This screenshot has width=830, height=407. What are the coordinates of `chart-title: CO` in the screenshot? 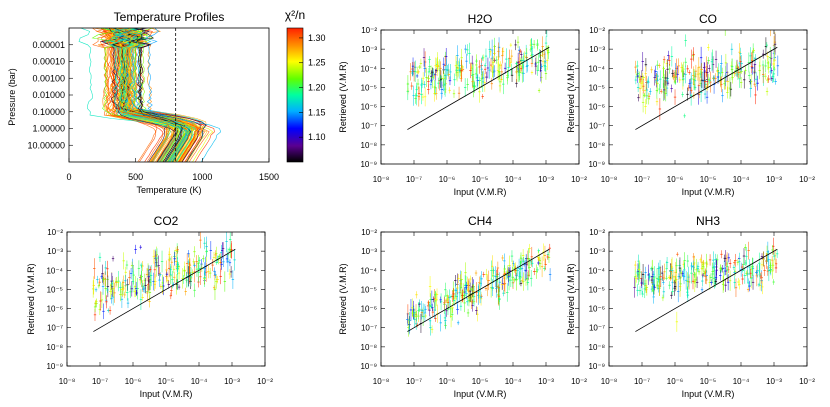 It's located at (708, 19).